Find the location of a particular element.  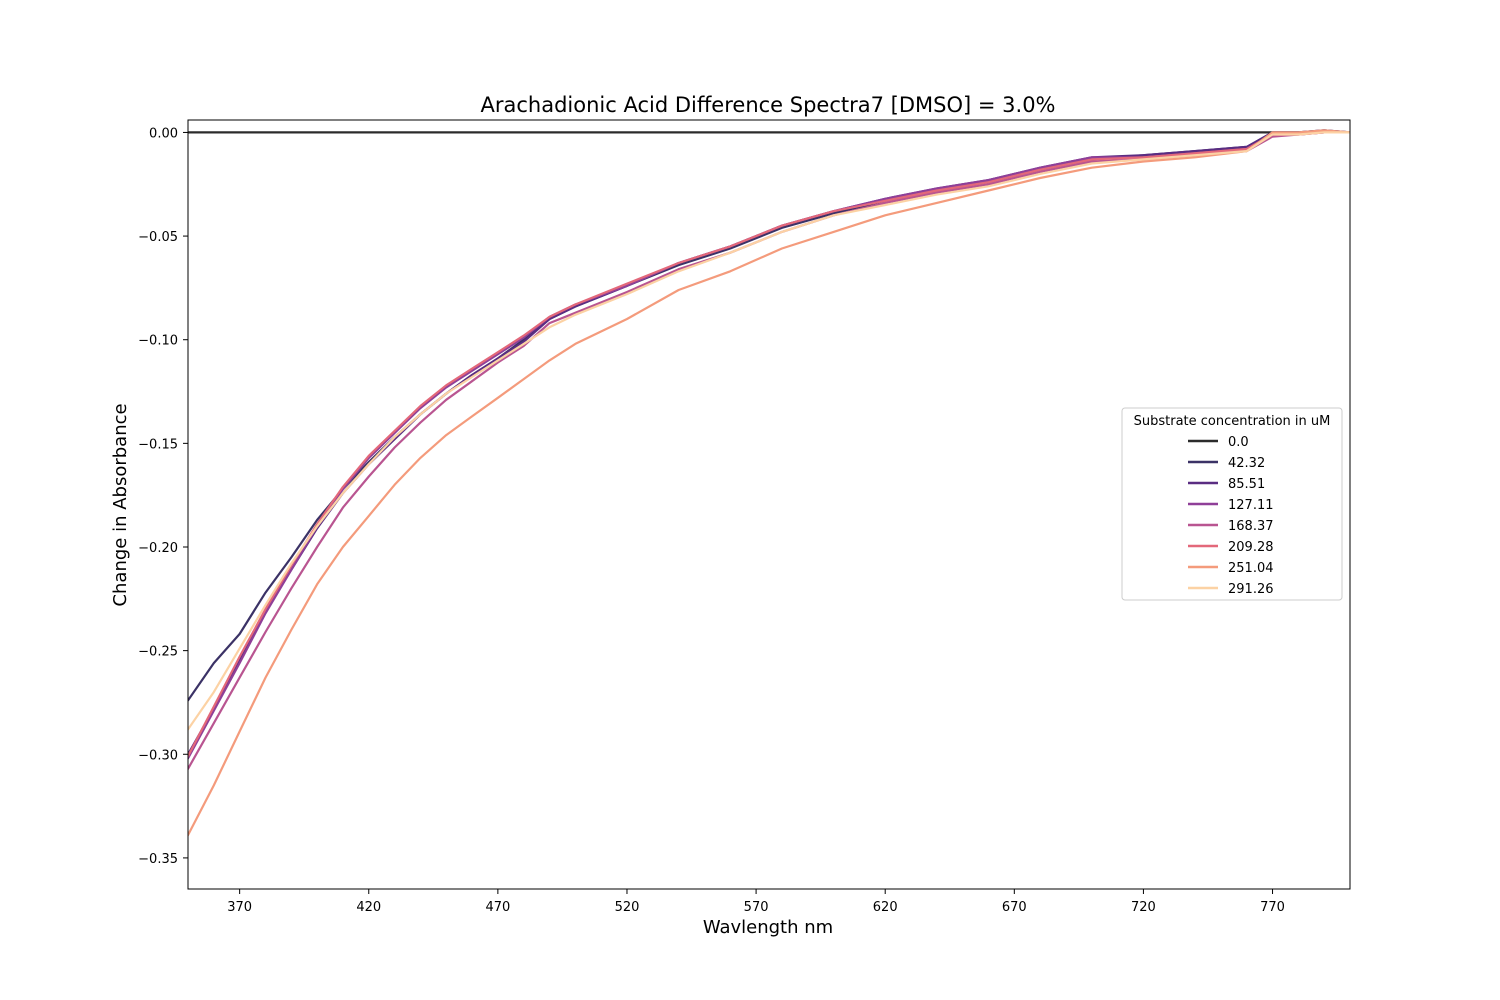

y-tick-label: −0.15 is located at coordinates (158, 444).